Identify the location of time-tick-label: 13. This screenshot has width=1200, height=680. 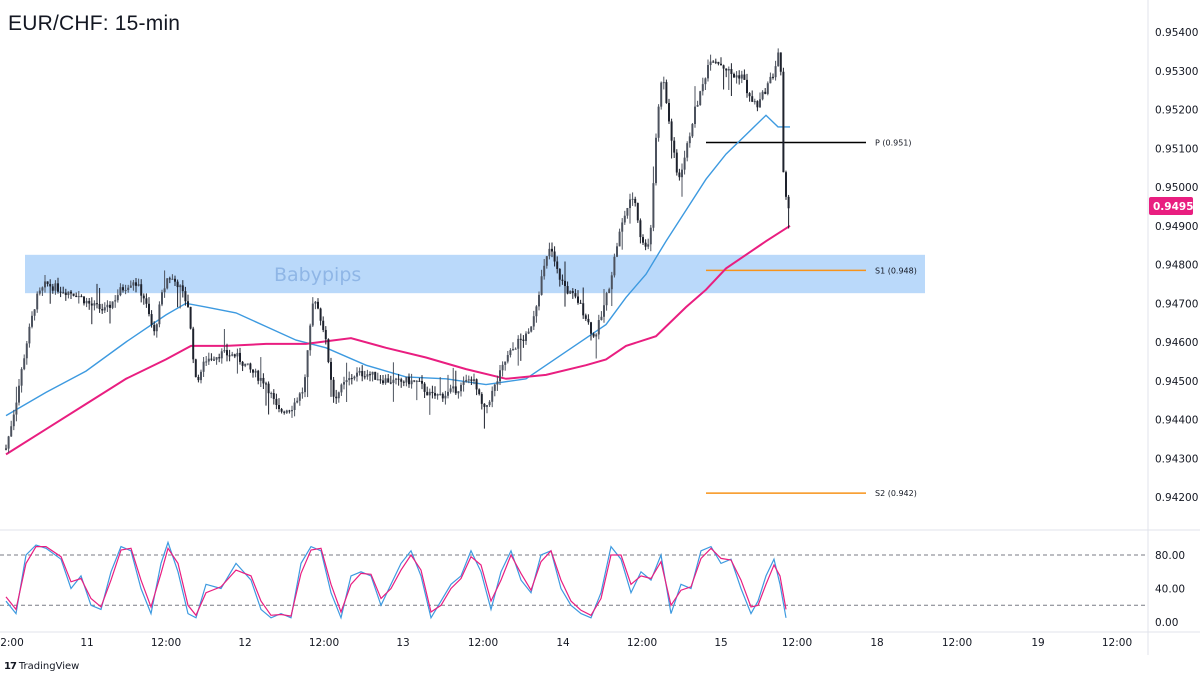
(402, 643).